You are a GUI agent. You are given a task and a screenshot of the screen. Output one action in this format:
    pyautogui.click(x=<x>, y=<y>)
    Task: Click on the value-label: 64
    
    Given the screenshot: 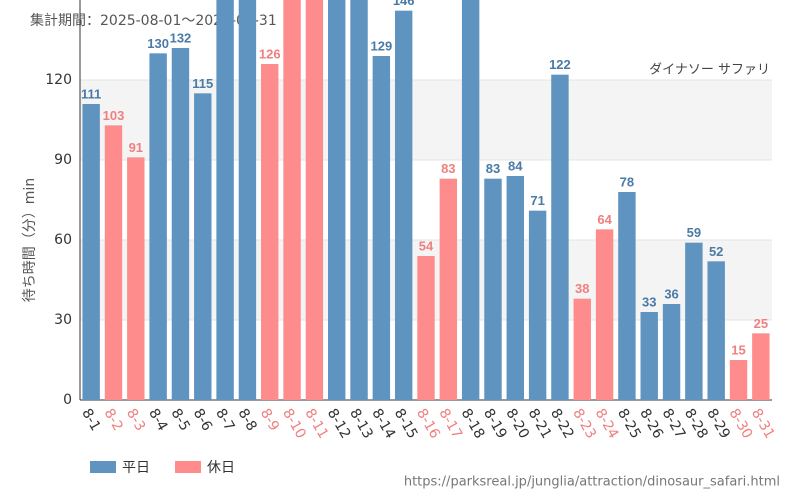 What is the action you would take?
    pyautogui.click(x=604, y=219)
    